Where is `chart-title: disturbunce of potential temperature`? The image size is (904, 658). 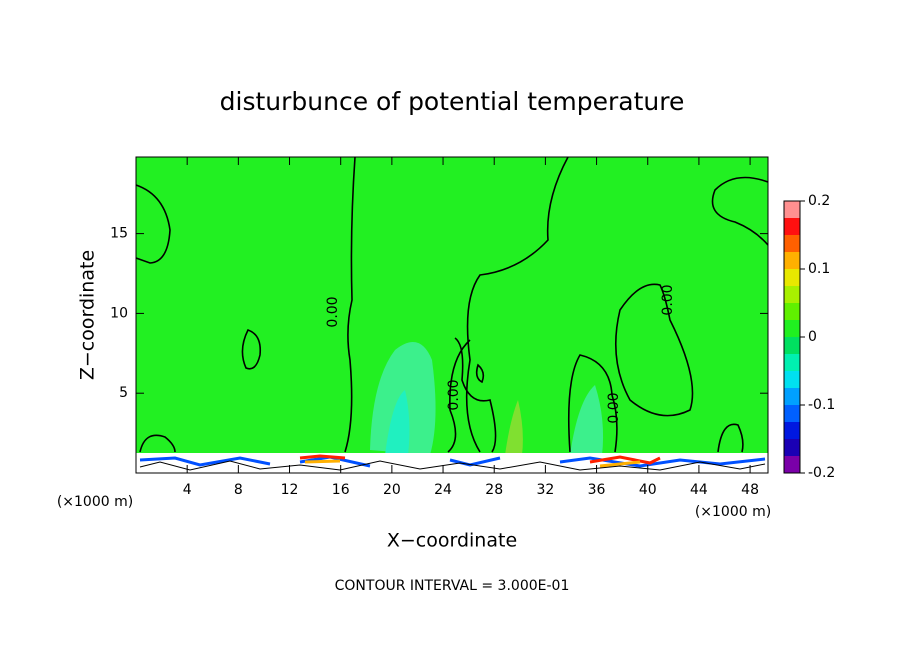
chart-title: disturbunce of potential temperature is located at coordinates (452, 101).